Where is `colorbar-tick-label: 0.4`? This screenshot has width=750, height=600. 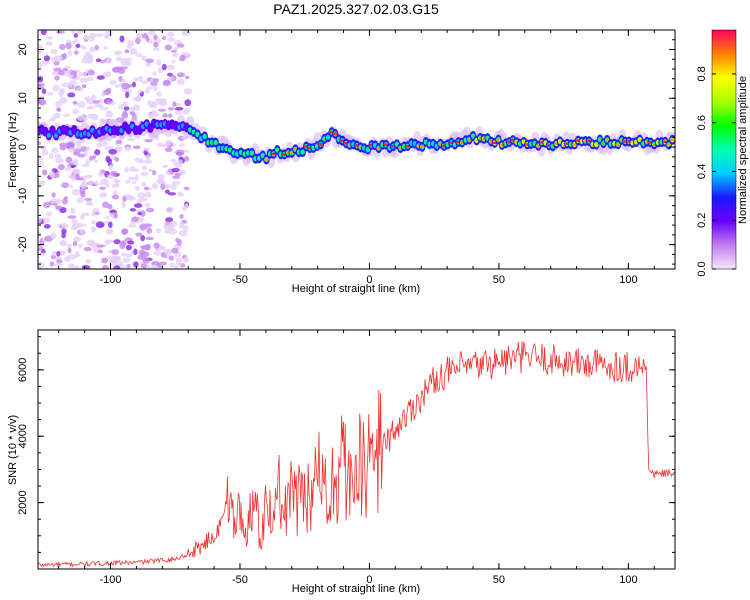 colorbar-tick-label: 0.4 is located at coordinates (702, 171).